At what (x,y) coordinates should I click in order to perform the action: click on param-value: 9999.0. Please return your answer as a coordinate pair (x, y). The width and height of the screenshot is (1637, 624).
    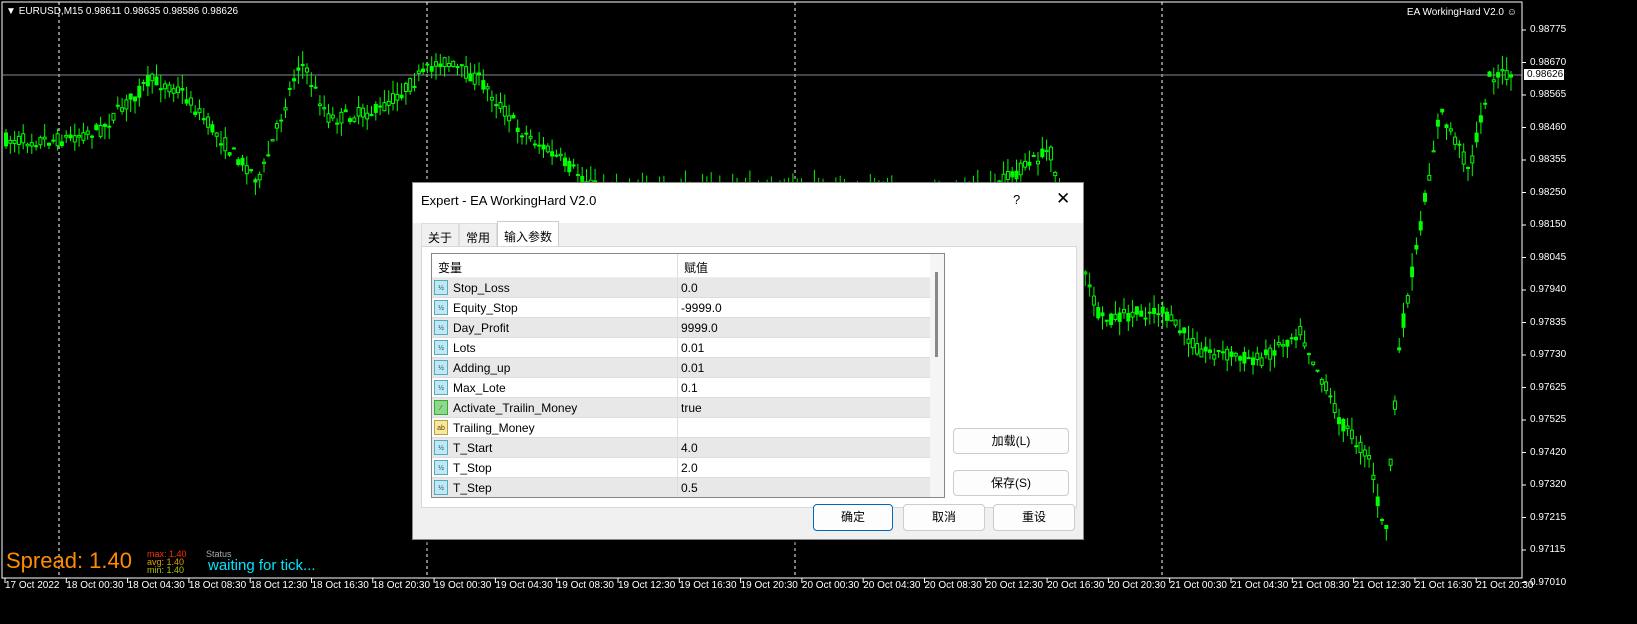
    Looking at the image, I should click on (699, 327).